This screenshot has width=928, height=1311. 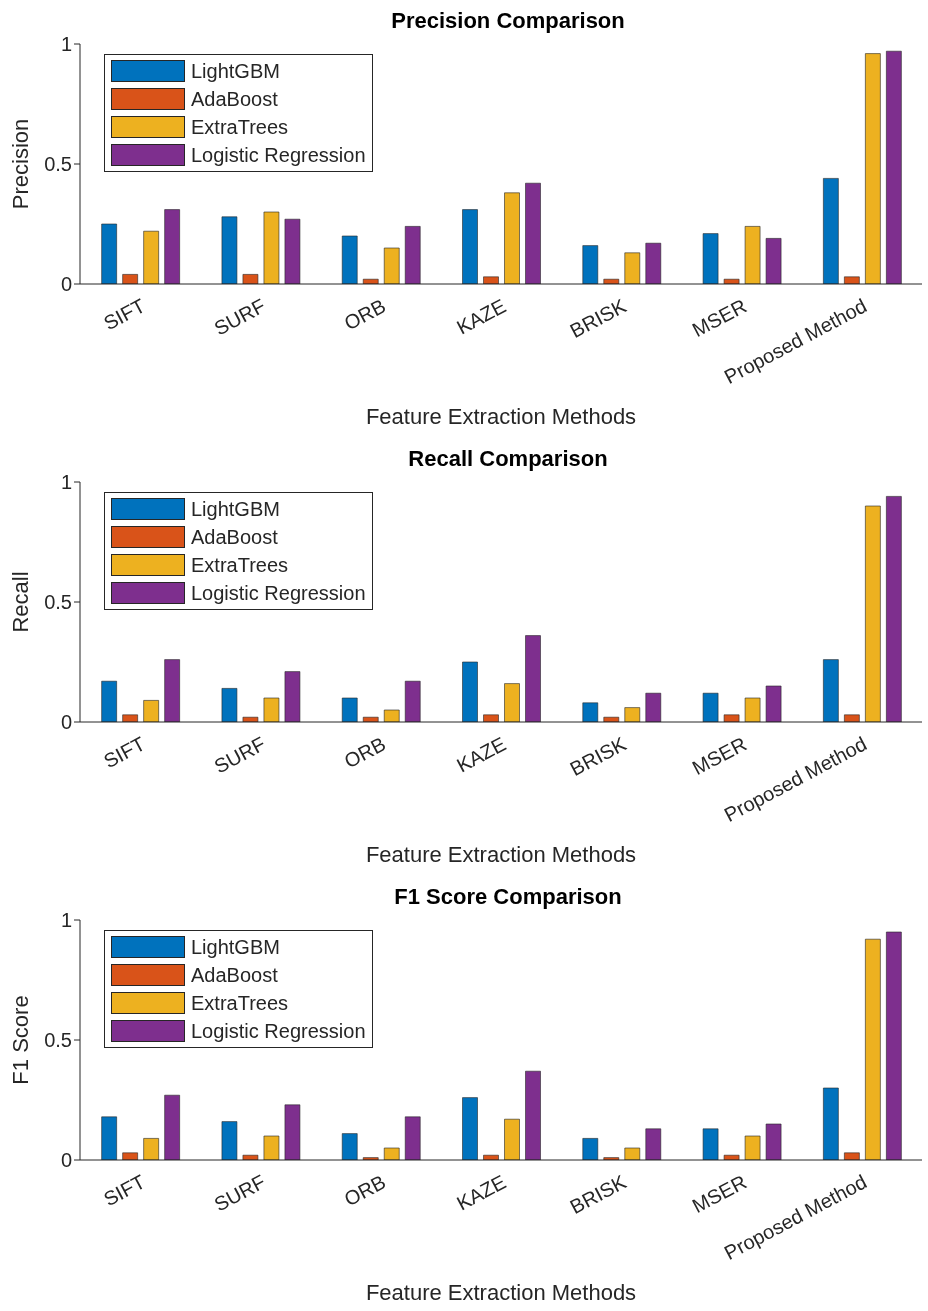 What do you see at coordinates (508, 897) in the screenshot?
I see `chart-title: F1 Score Comparison` at bounding box center [508, 897].